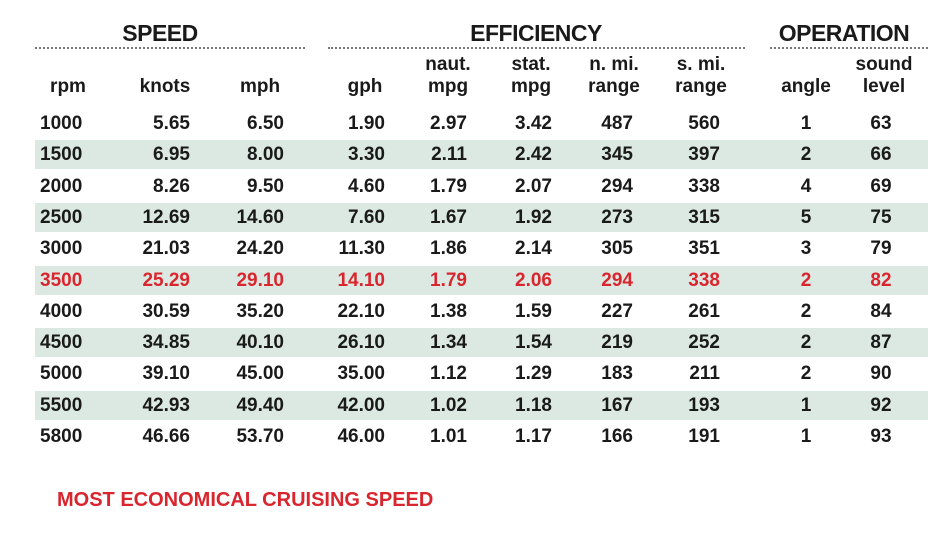  Describe the element at coordinates (704, 249) in the screenshot. I see `table-cell: 351` at that location.